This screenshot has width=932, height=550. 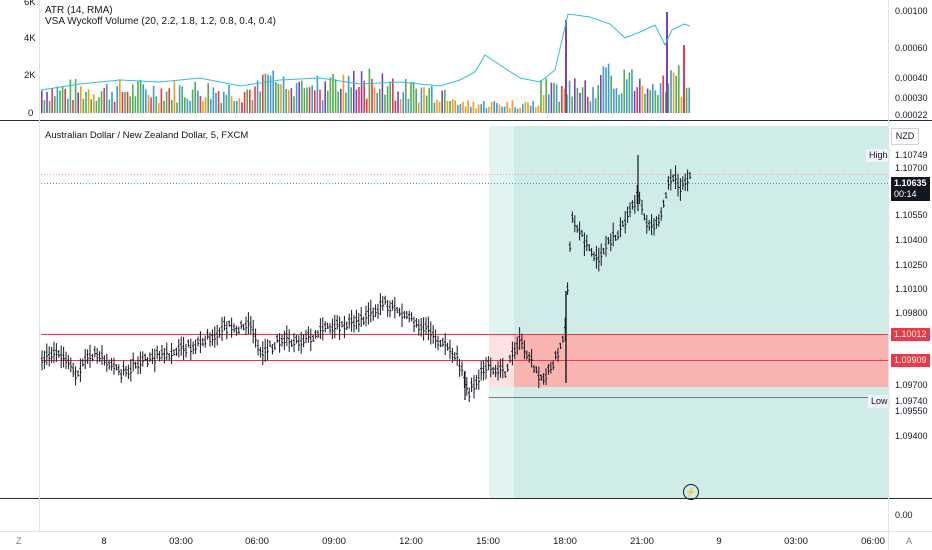 I want to click on flash-icon: ⚡, so click(x=691, y=492).